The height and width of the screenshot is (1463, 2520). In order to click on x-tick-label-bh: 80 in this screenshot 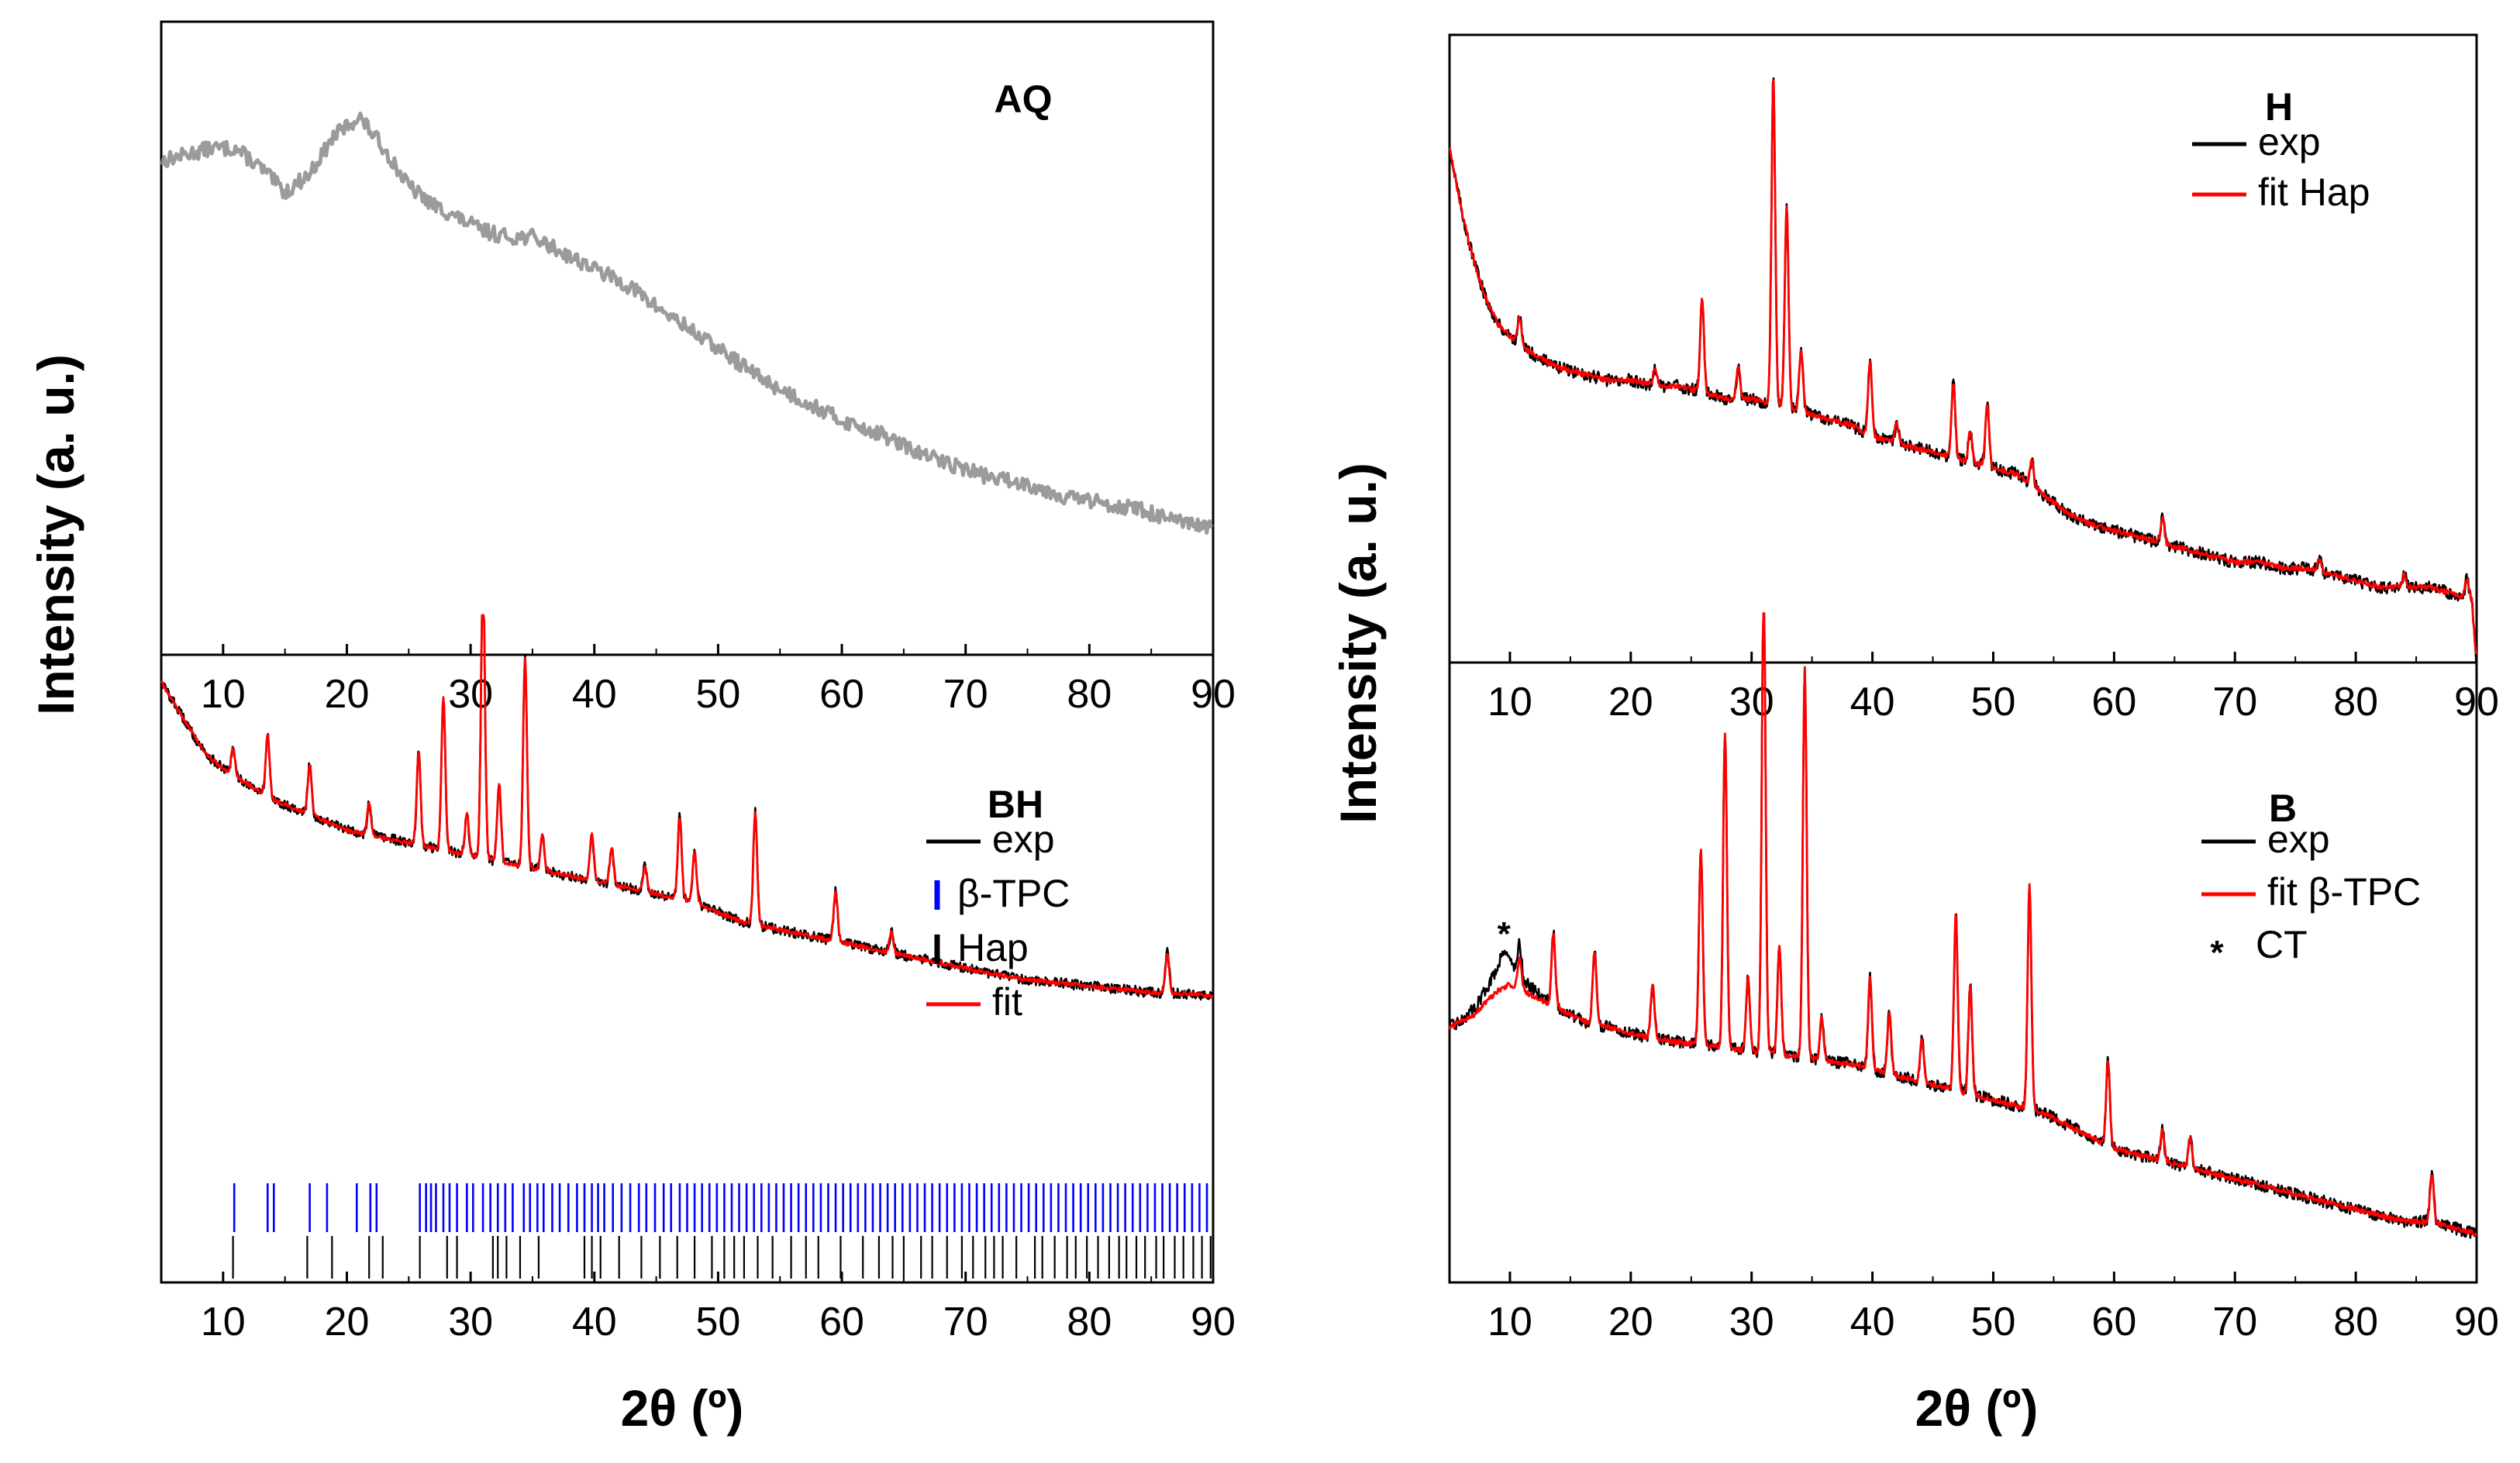, I will do `click(1089, 1321)`.